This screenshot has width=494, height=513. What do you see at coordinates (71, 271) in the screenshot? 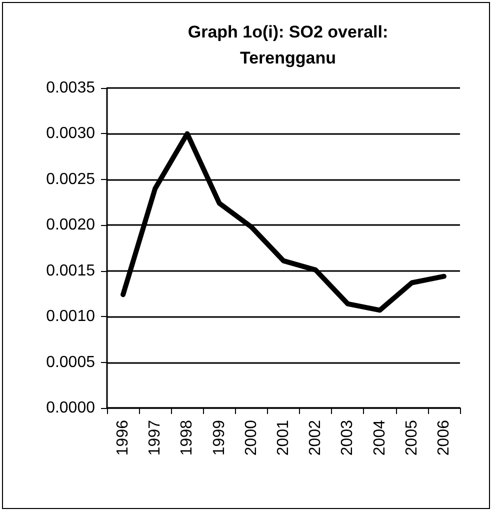
I see `y-tick-label: 0.0015` at bounding box center [71, 271].